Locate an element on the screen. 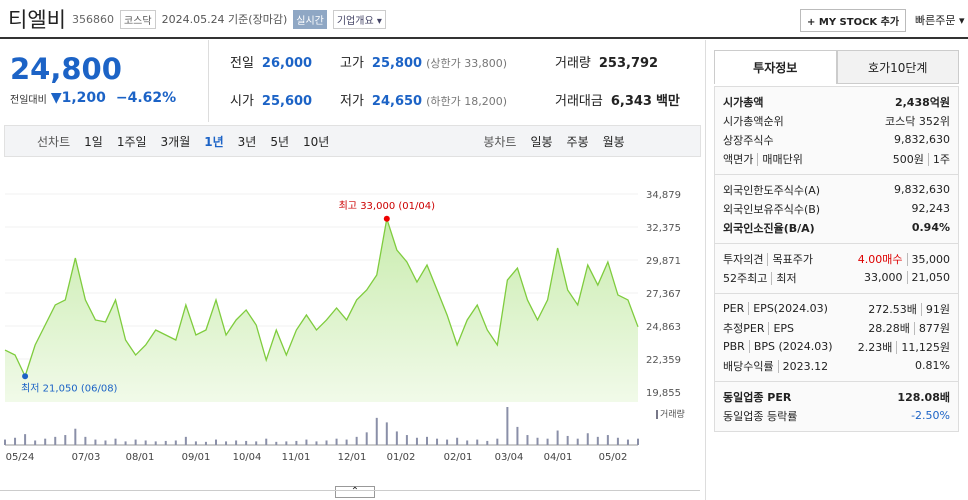 The width and height of the screenshot is (968, 500). label-part: 배당수익률 is located at coordinates (748, 366).